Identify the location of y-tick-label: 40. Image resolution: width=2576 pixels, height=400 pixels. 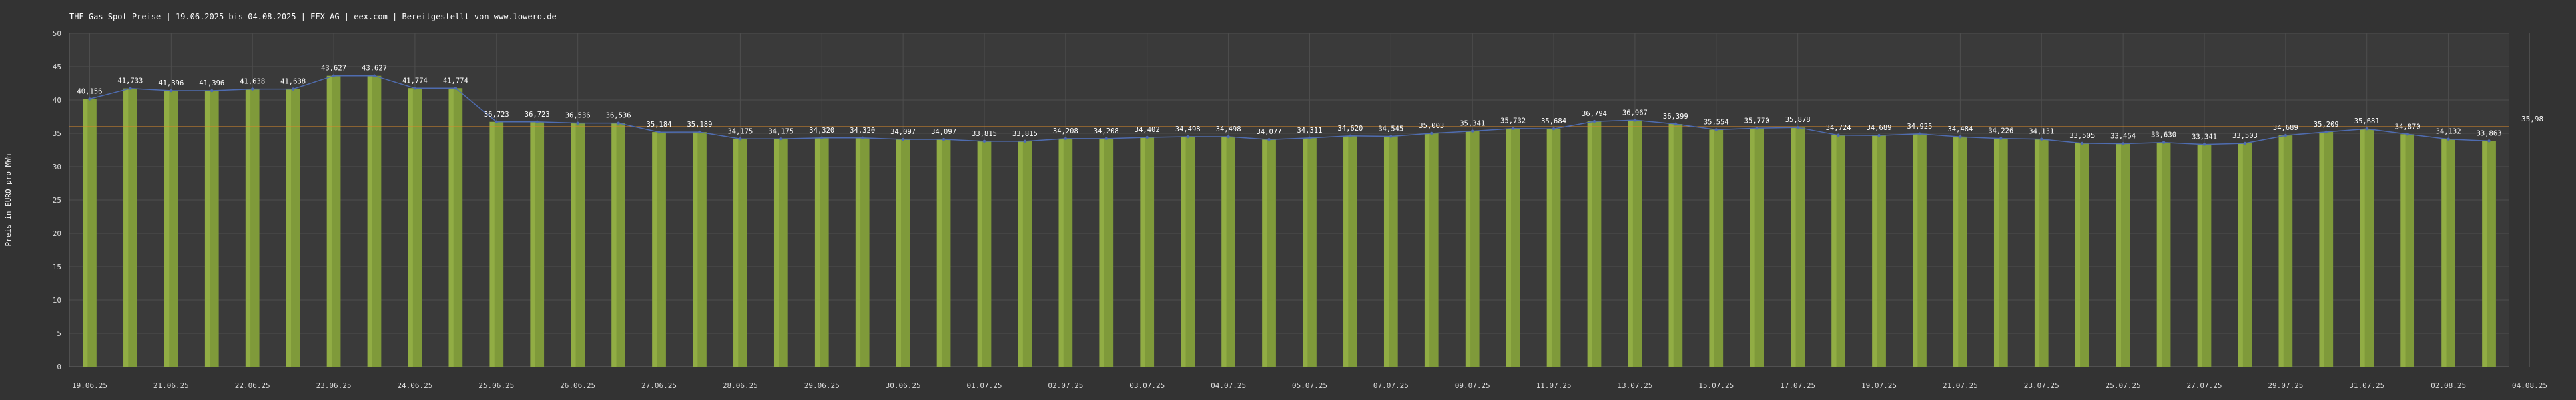
(57, 100).